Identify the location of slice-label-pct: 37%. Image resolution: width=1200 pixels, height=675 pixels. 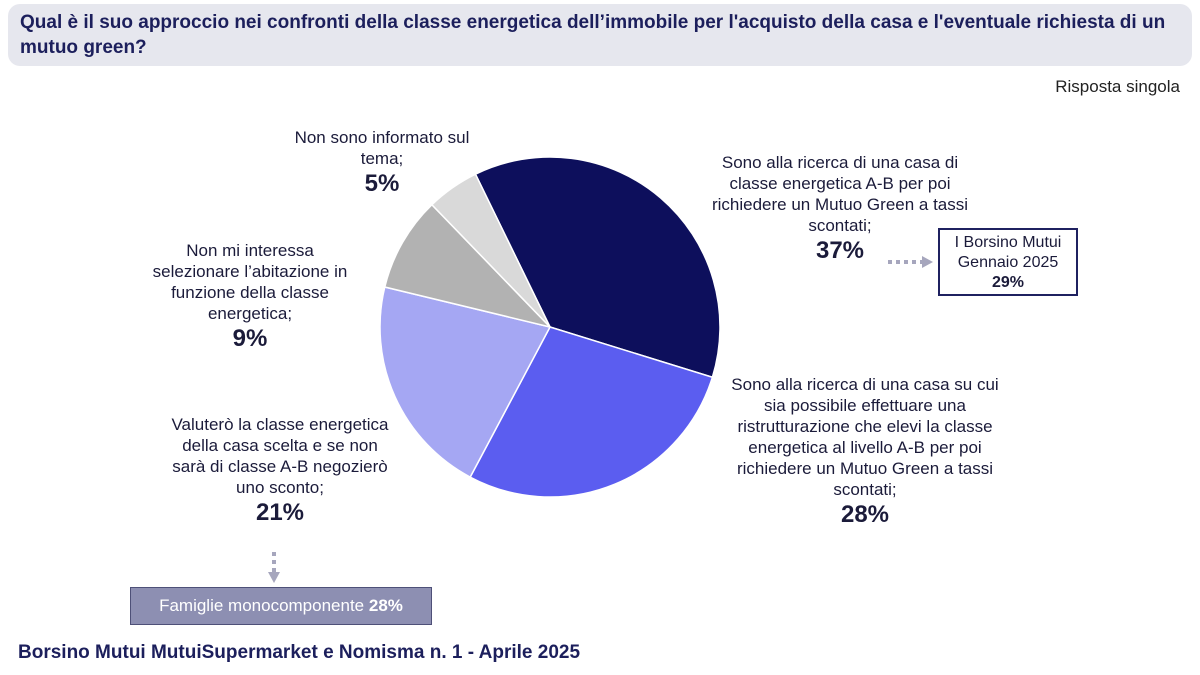
(840, 250).